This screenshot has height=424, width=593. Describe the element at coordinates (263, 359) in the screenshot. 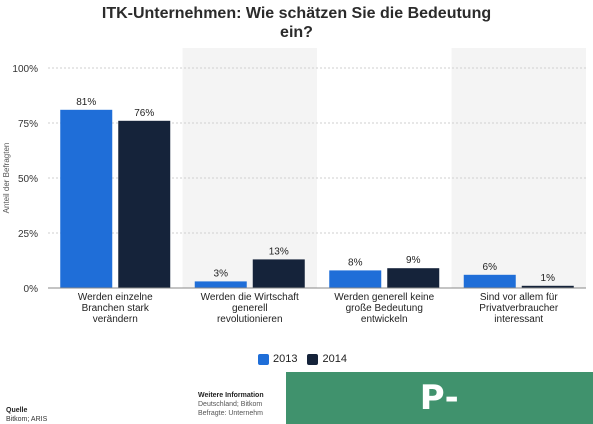

I see `legend-swatch-2013` at that location.